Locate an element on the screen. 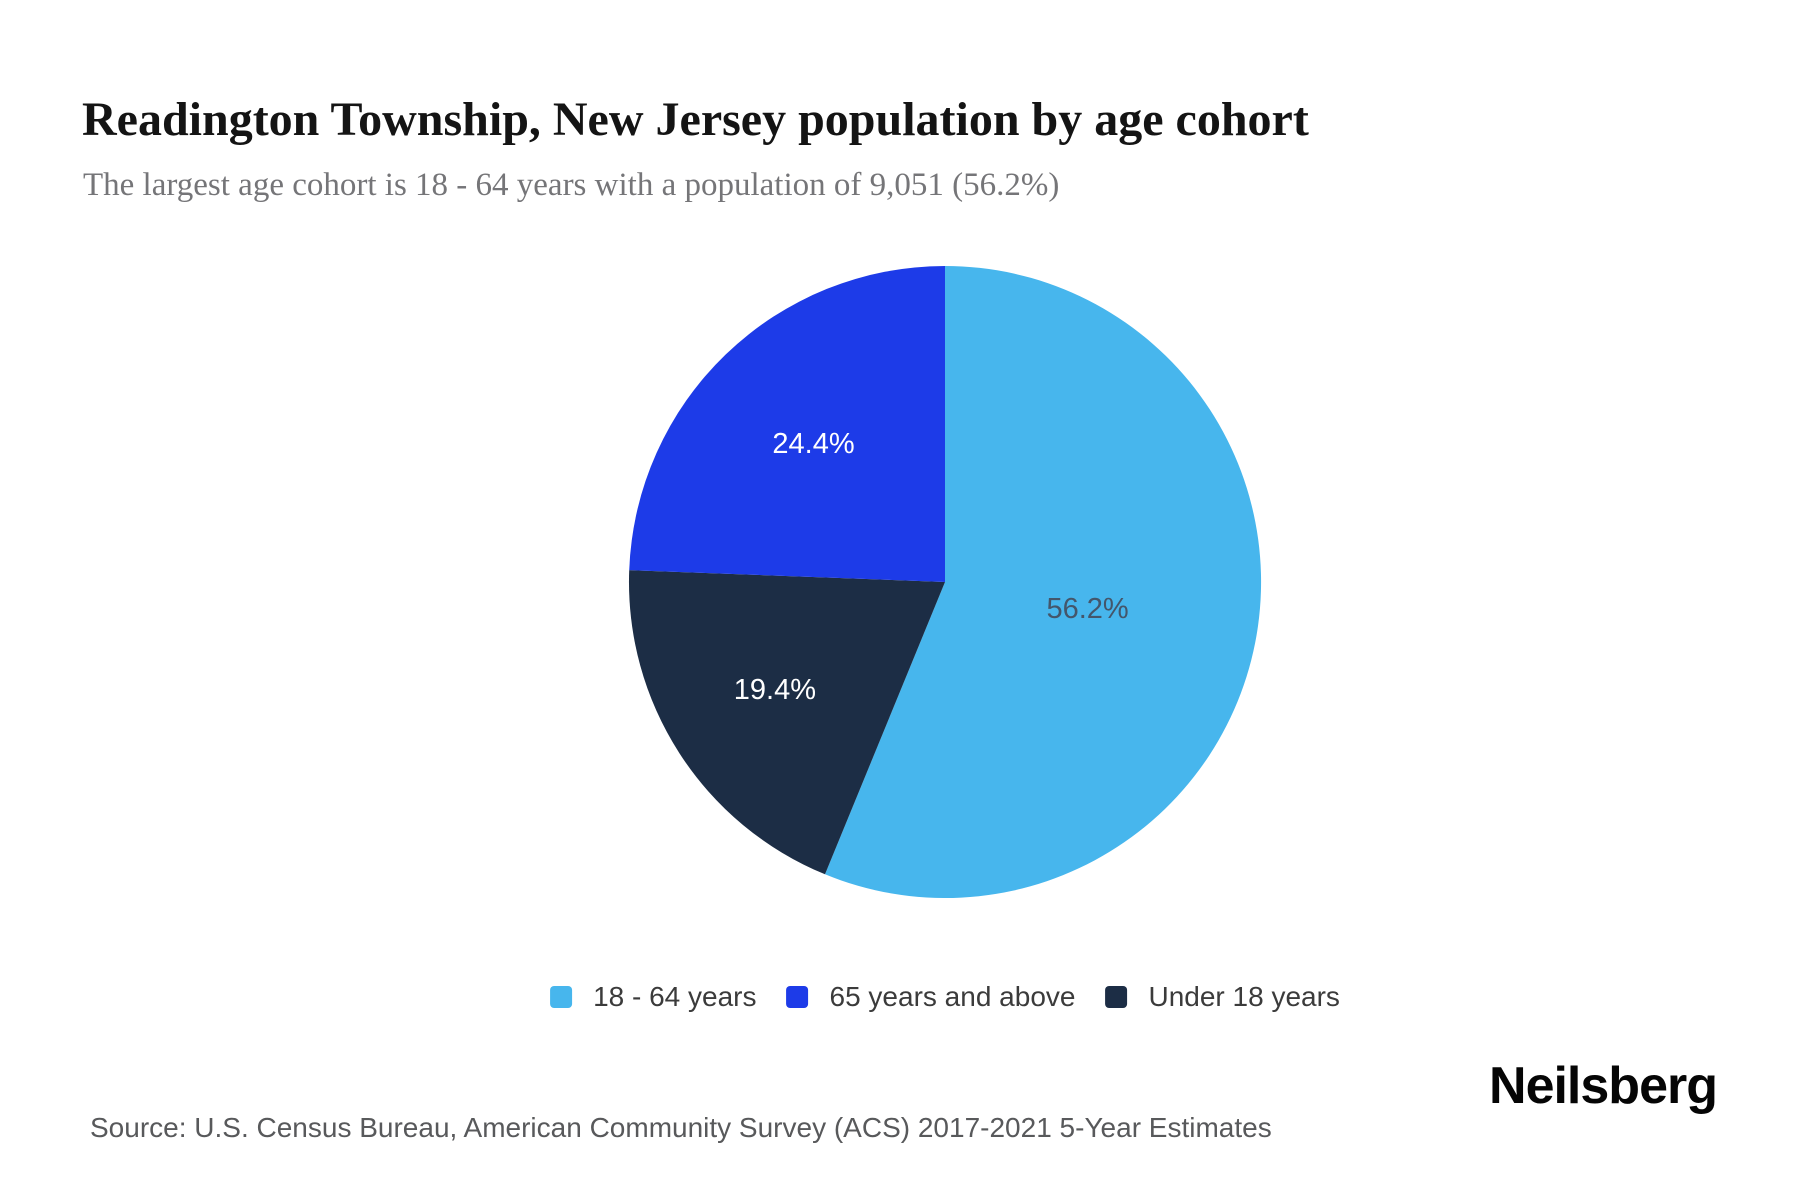 The width and height of the screenshot is (1800, 1200). pie-slice-18-64-years is located at coordinates (1043, 582).